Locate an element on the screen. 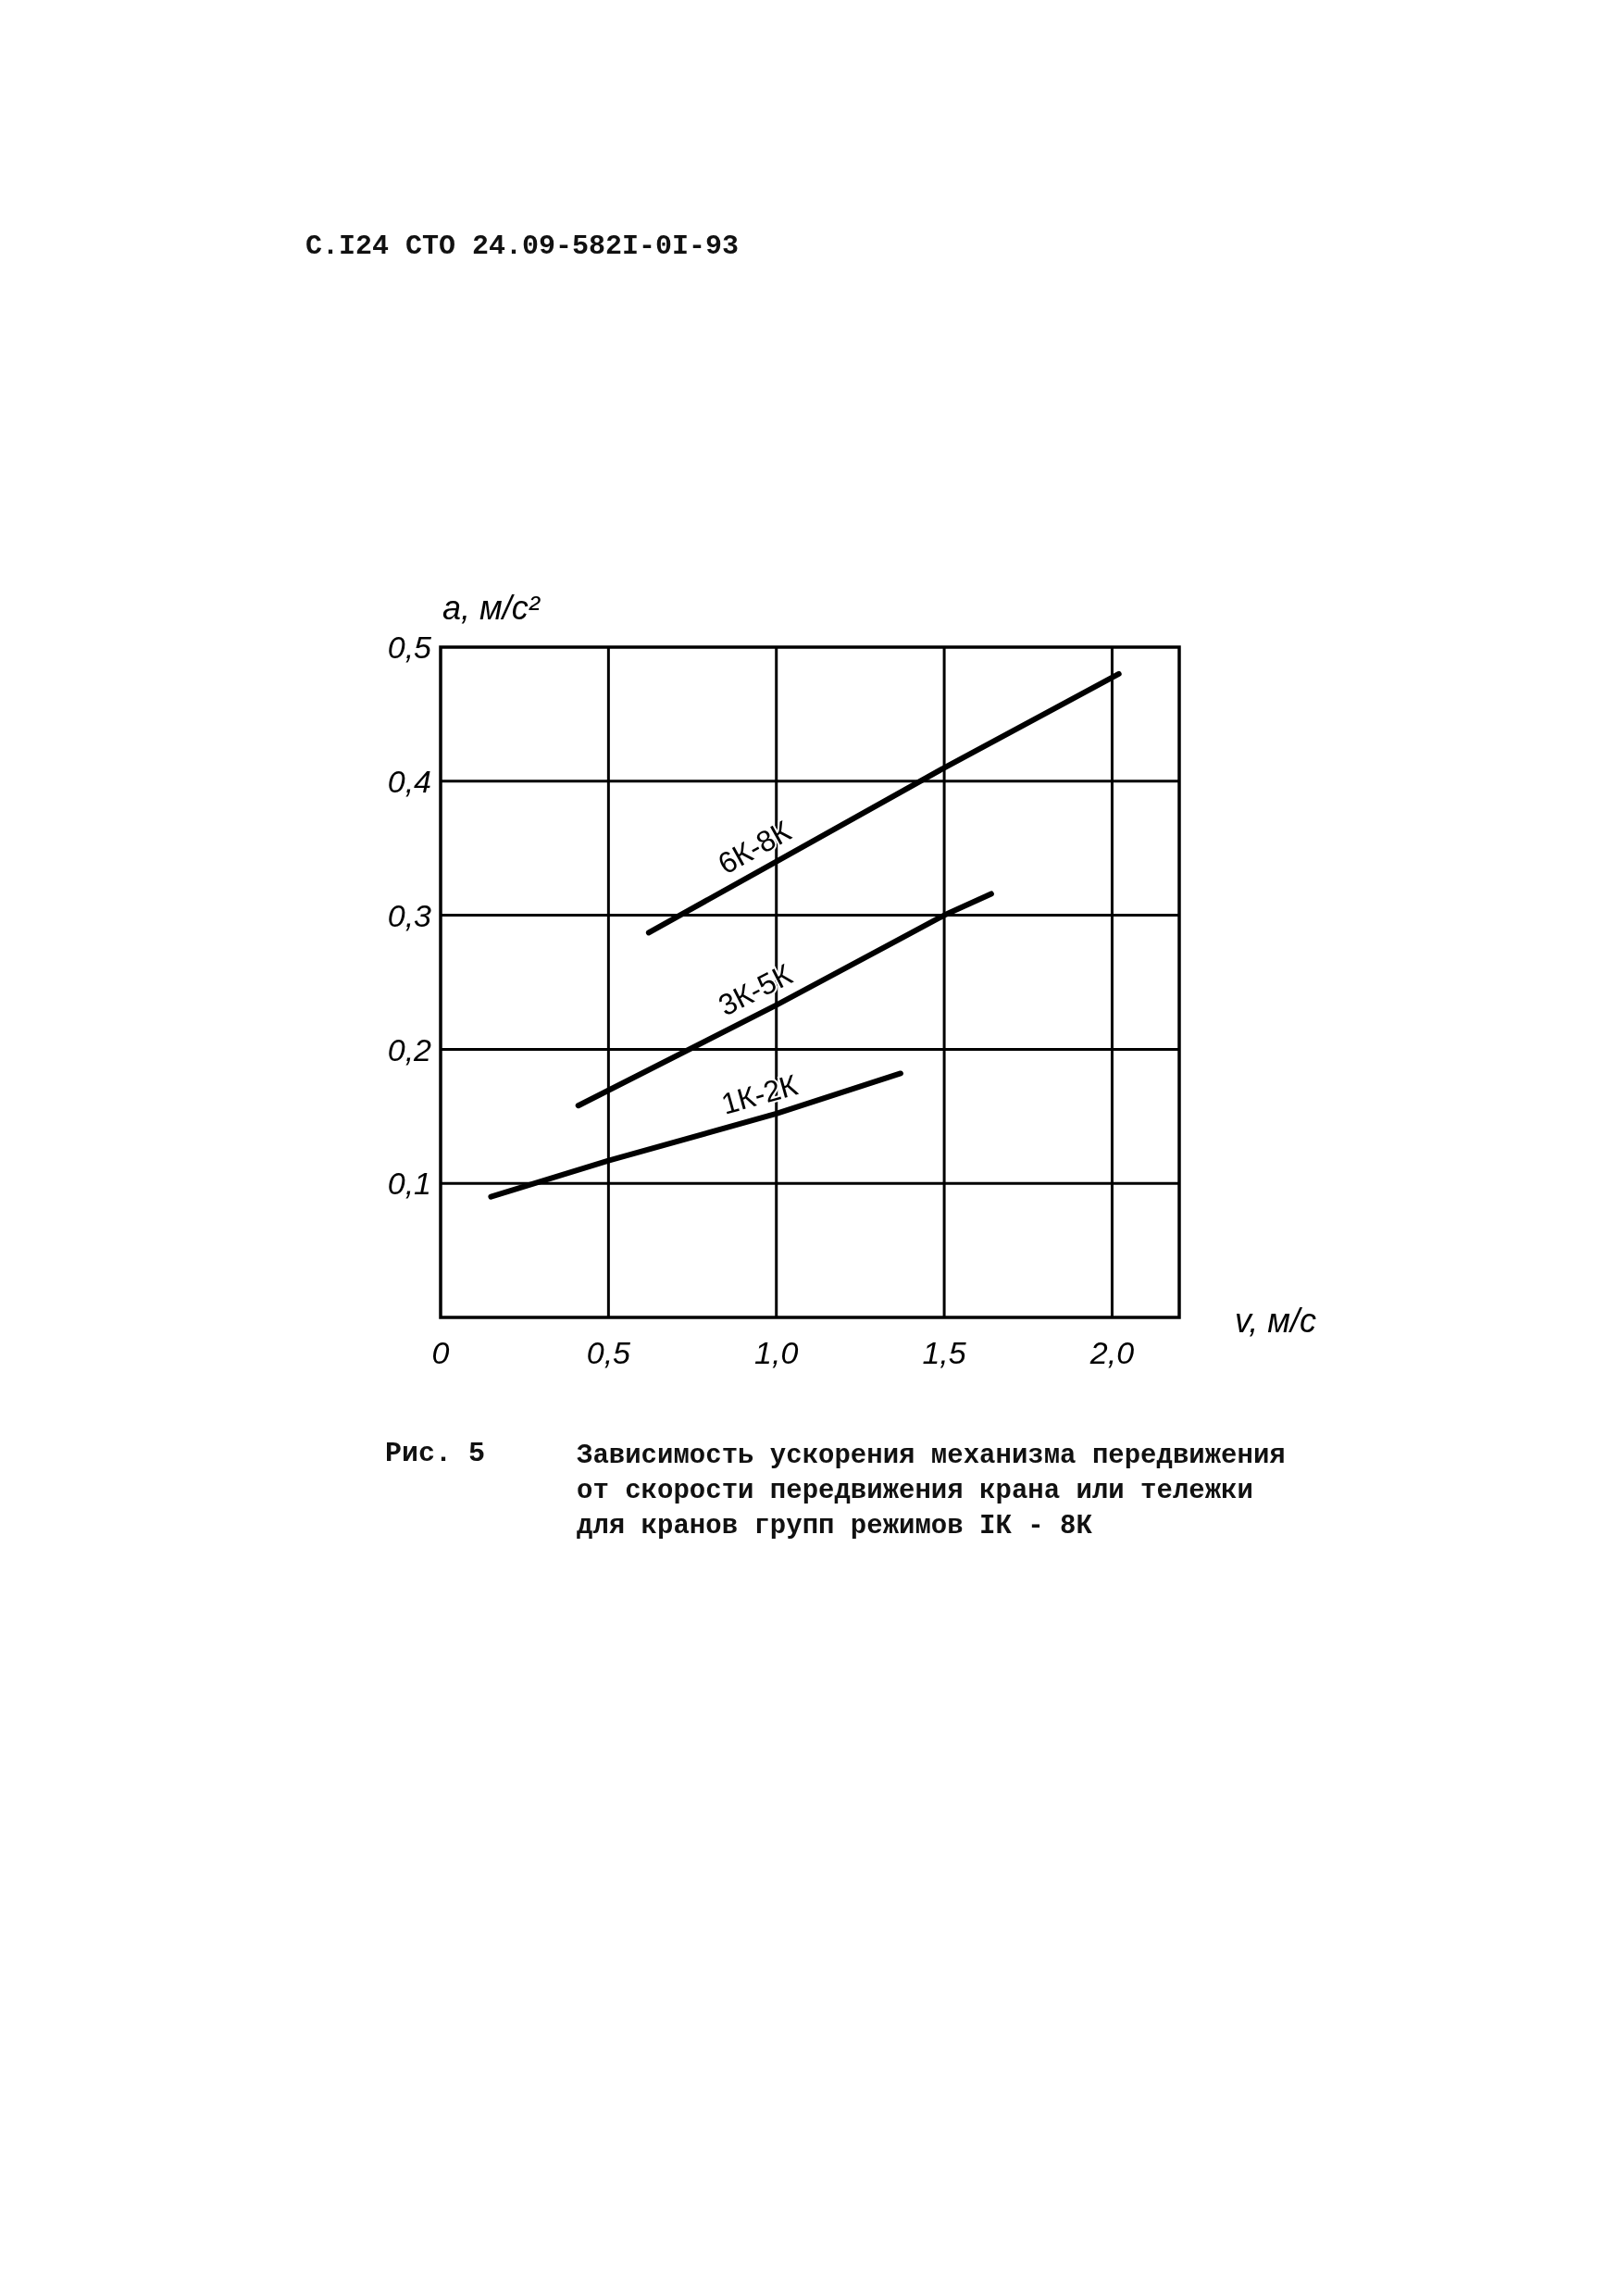  y-tick-label: 0,4 is located at coordinates (409, 782).